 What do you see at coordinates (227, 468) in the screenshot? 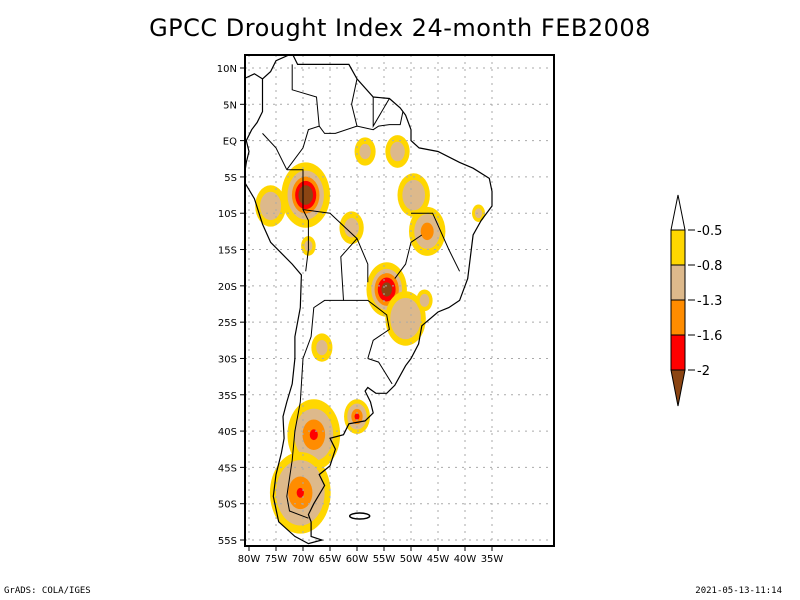
I see `y-tick-label: 45S` at bounding box center [227, 468].